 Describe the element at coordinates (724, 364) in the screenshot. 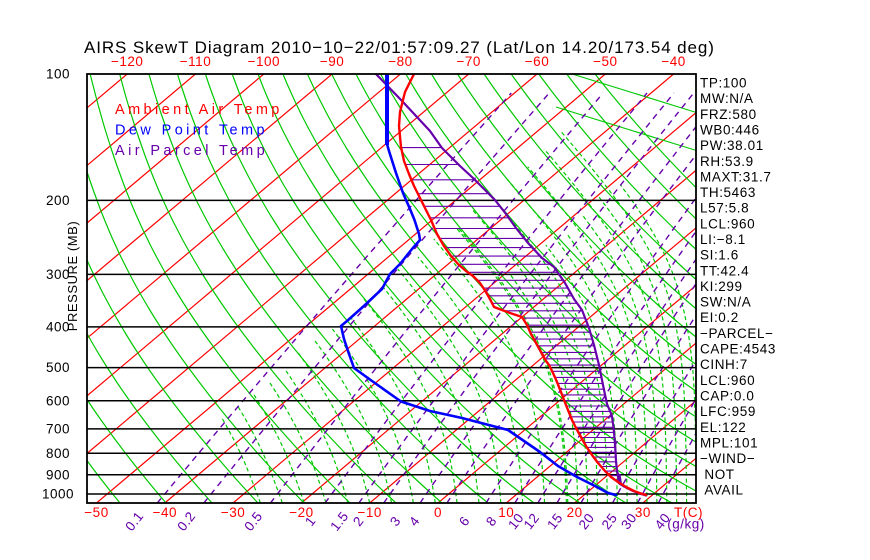

I see `svg-text: CINH:7` at that location.